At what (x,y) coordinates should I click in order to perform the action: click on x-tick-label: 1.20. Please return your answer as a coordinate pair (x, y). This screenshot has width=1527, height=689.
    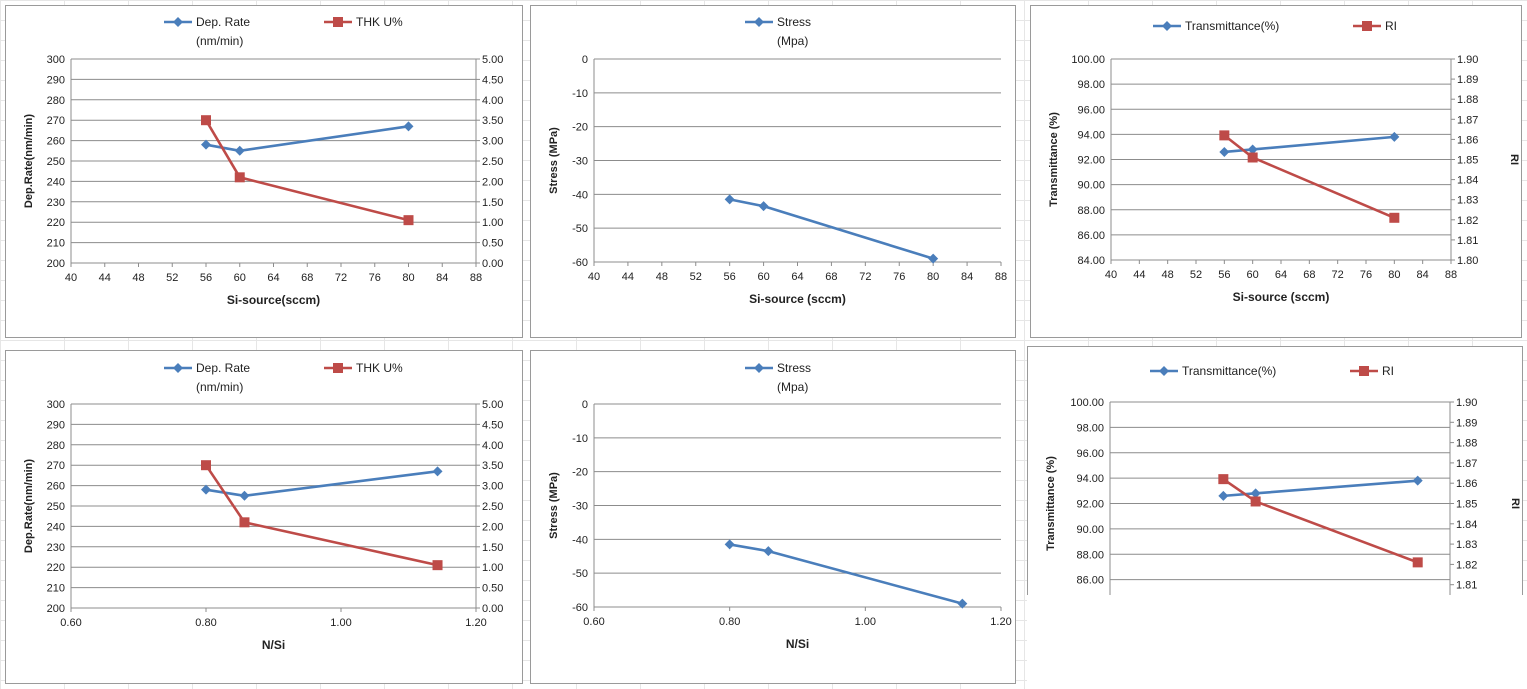
    Looking at the image, I should click on (1000, 622).